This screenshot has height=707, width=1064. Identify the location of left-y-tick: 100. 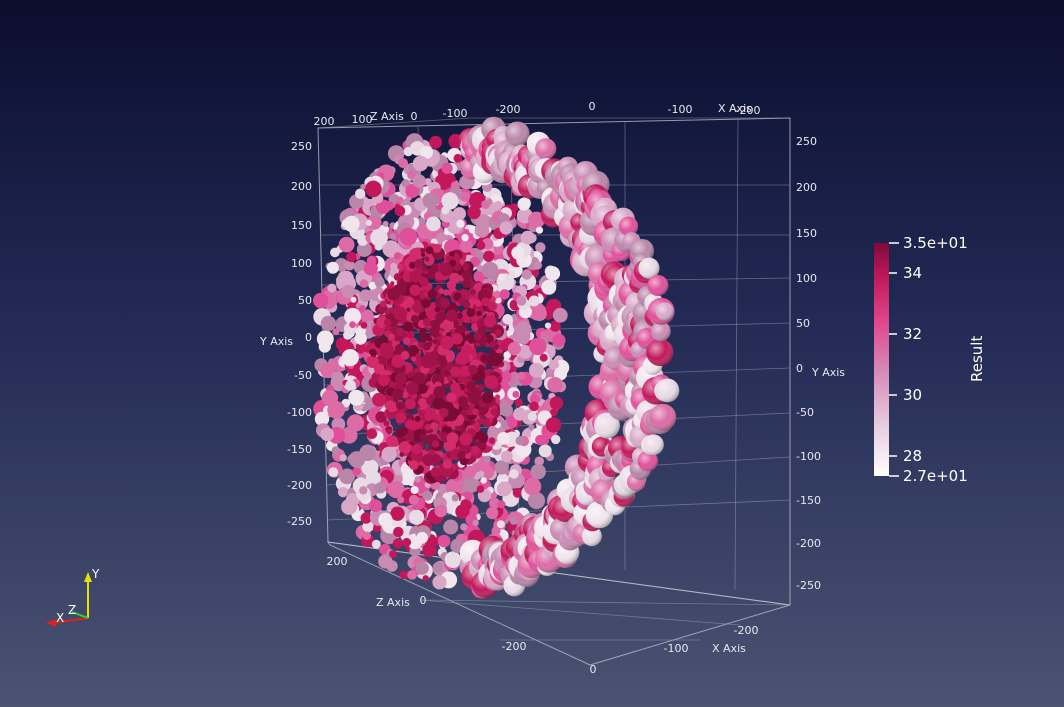
(301, 263).